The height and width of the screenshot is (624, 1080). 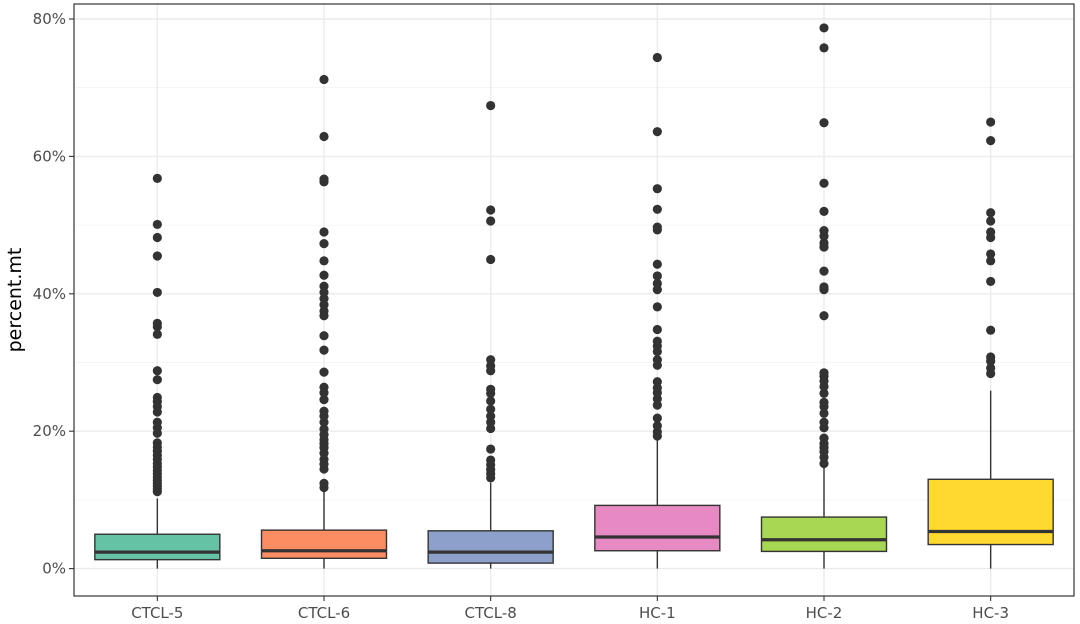 I want to click on x-tick-label: HC-2, so click(x=824, y=613).